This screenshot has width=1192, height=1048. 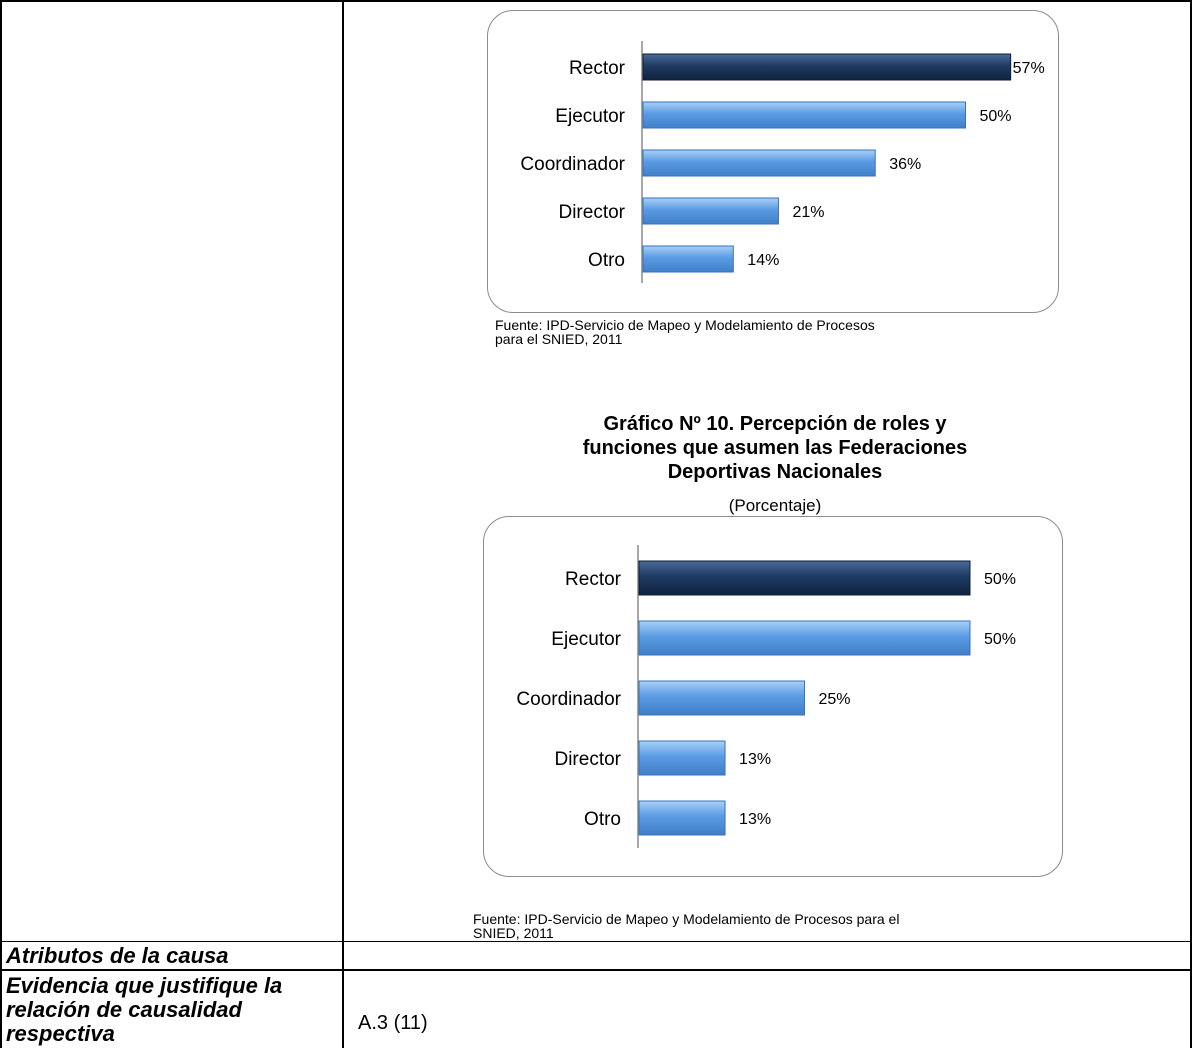 What do you see at coordinates (60, 1033) in the screenshot?
I see `row-label-line: respectiva` at bounding box center [60, 1033].